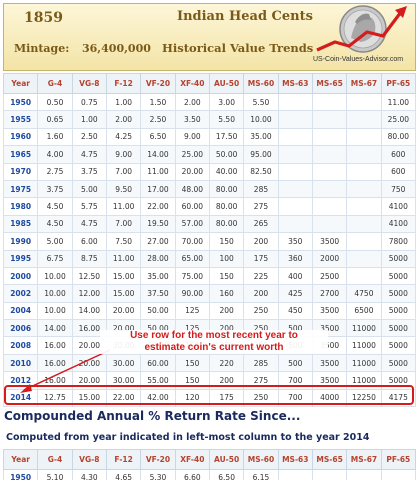 The width and height of the screenshot is (420, 480). Describe the element at coordinates (192, 102) in the screenshot. I see `value-value-cell: 2.00` at that location.